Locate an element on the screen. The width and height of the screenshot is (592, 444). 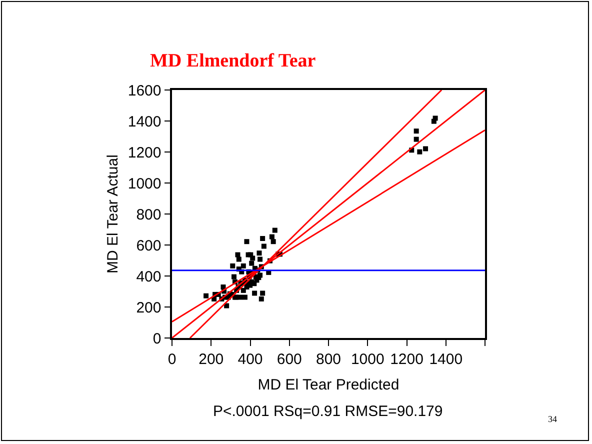
x-tick-label: 1200 is located at coordinates (407, 359).